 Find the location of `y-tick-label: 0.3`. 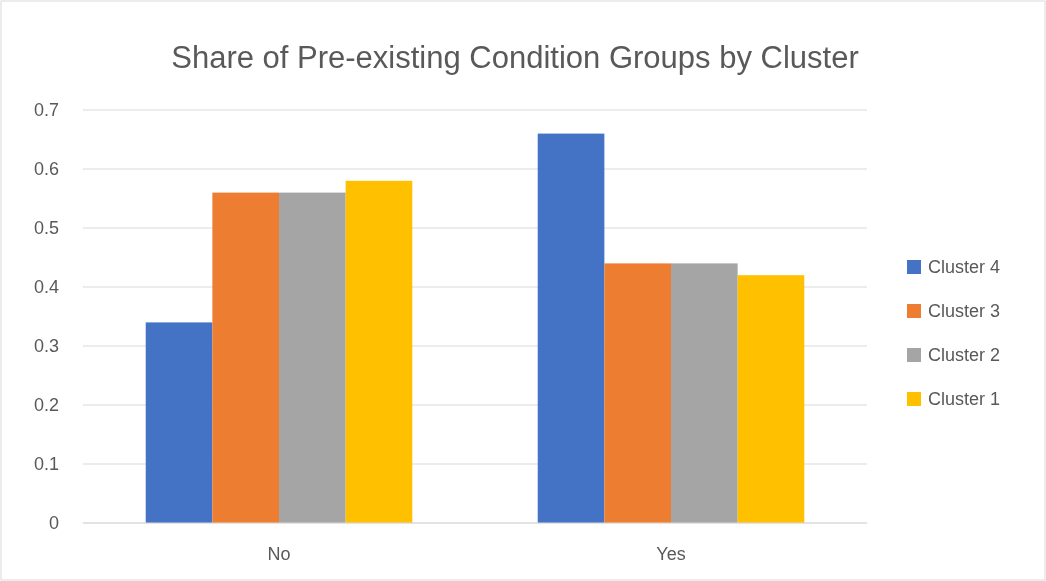

y-tick-label: 0.3 is located at coordinates (46, 346).